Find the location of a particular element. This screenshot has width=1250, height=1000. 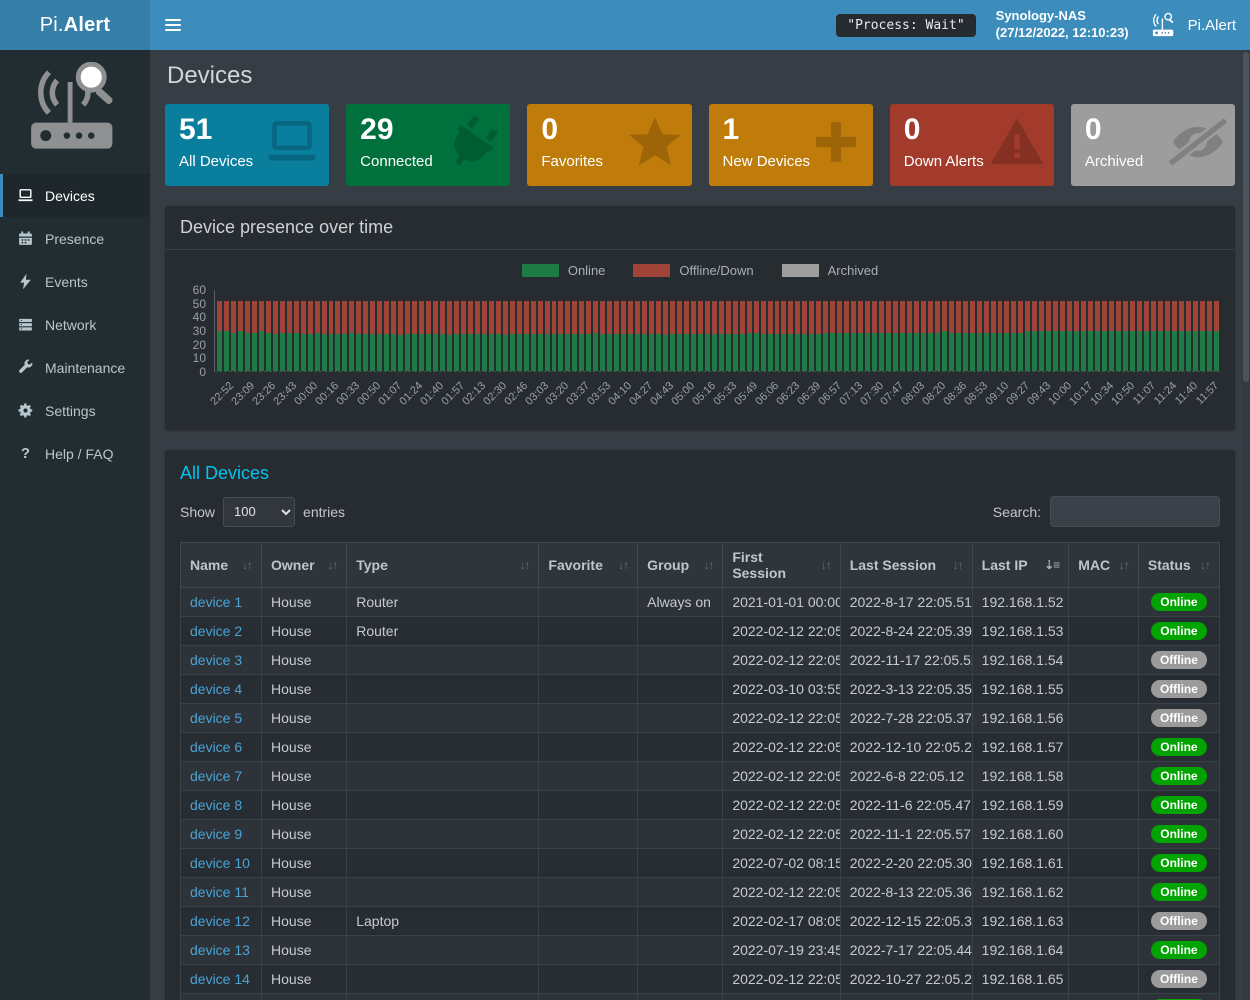

device-link: device 13 is located at coordinates (220, 950).